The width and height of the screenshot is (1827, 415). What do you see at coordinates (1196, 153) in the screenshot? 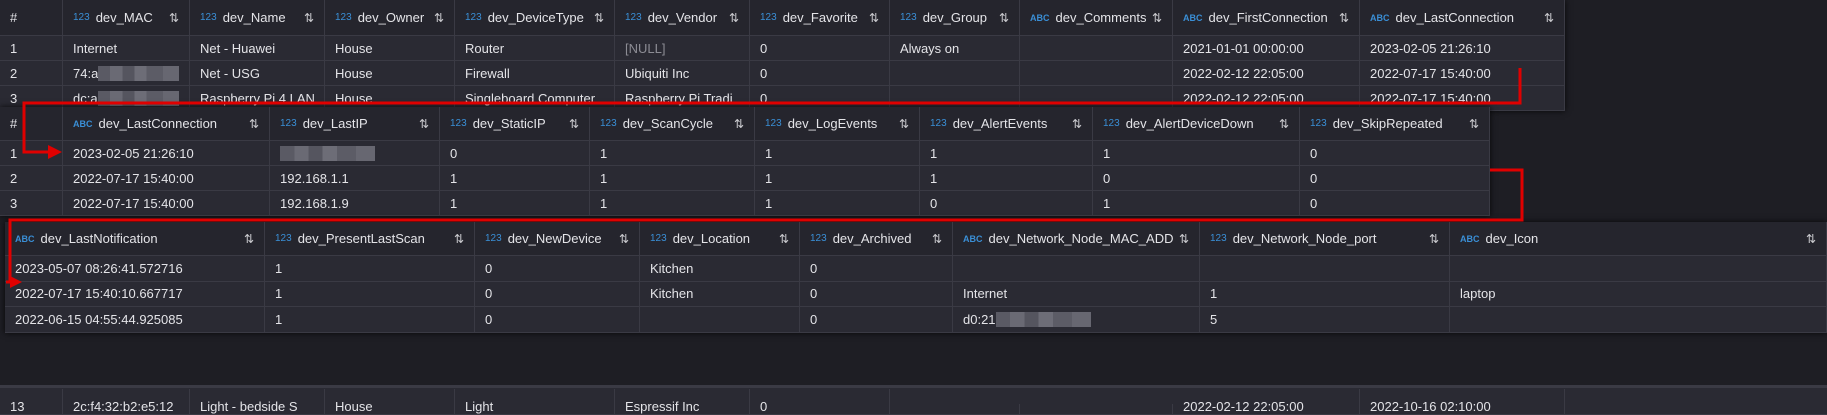
I see `cell-dev-alertdevicedown: 1` at bounding box center [1196, 153].